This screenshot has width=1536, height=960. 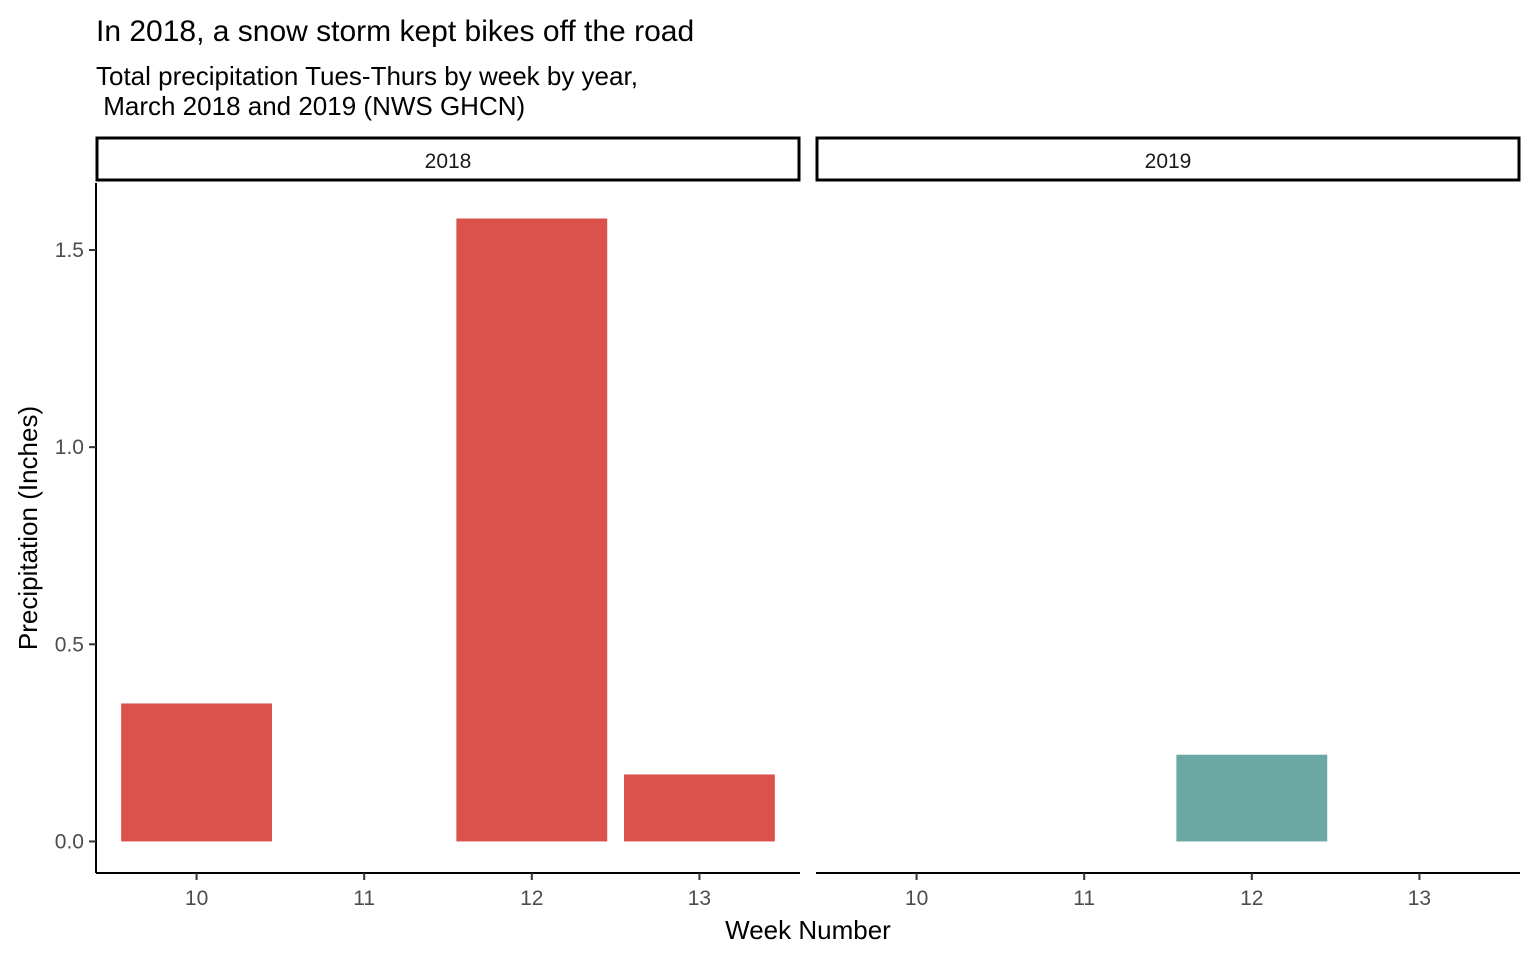 What do you see at coordinates (1084, 898) in the screenshot?
I see `x-tick-label-2019-11: 11` at bounding box center [1084, 898].